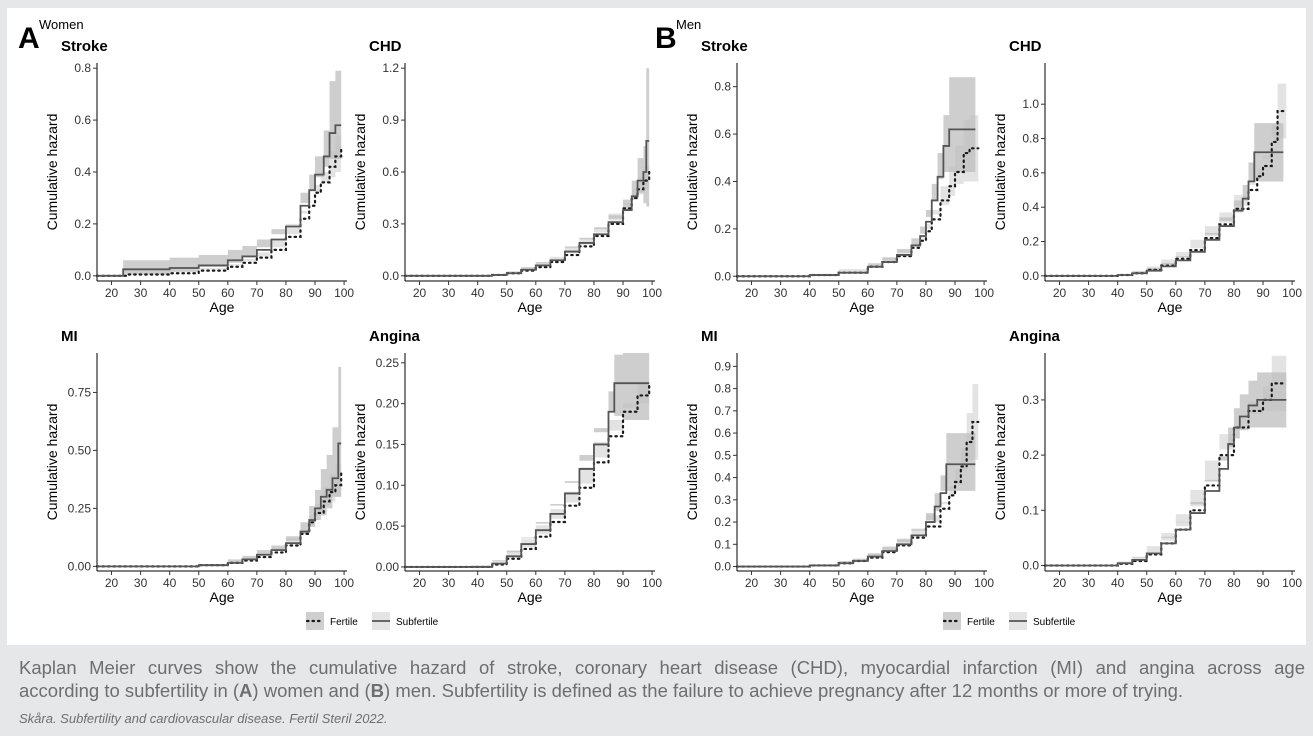 Image resolution: width=1313 pixels, height=736 pixels. What do you see at coordinates (199, 293) in the screenshot?
I see `x-tick-label: 50` at bounding box center [199, 293].